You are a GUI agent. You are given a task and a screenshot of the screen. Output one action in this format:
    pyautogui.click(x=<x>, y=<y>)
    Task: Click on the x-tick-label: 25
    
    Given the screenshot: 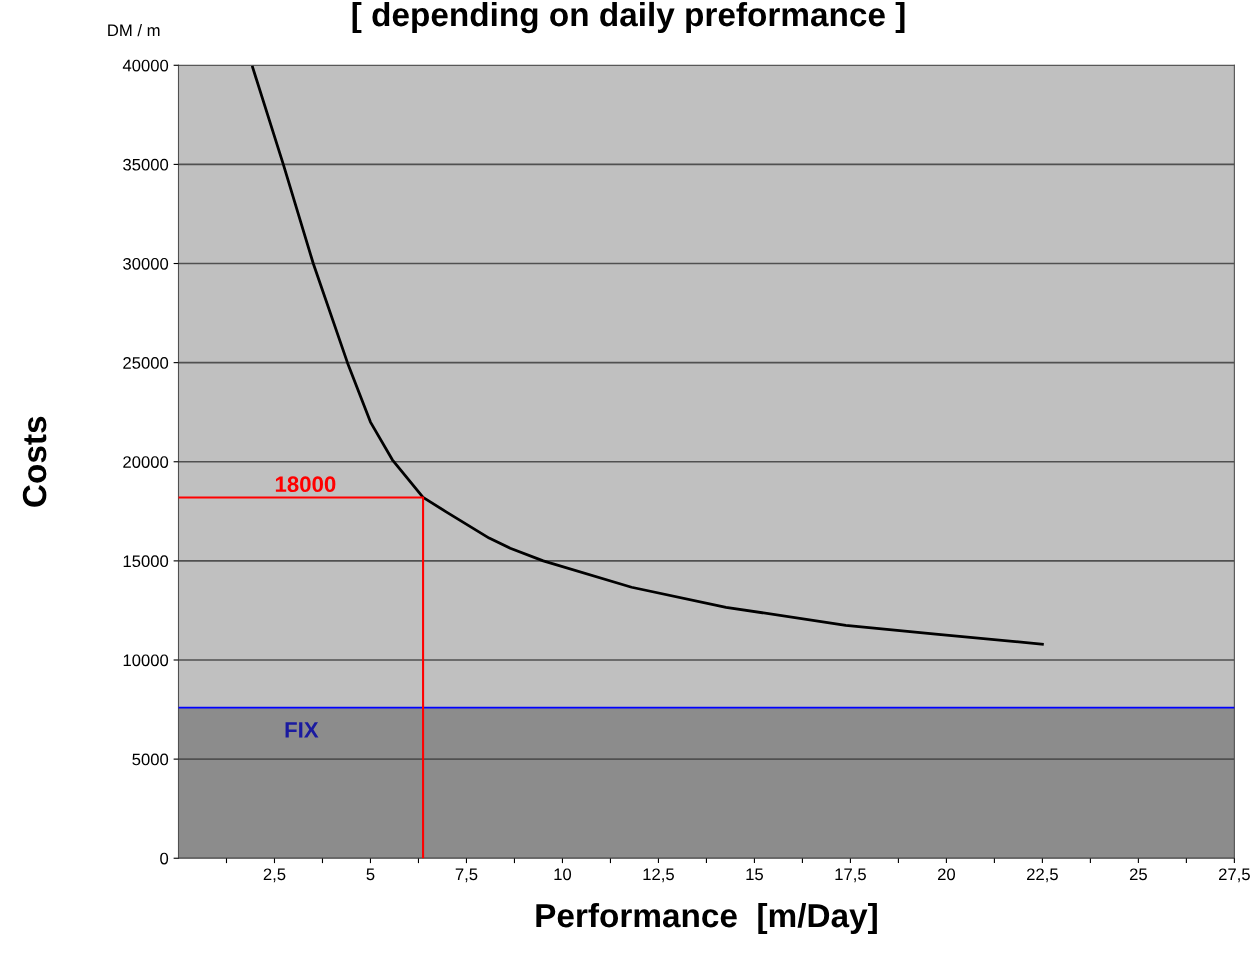 What is the action you would take?
    pyautogui.click(x=1138, y=874)
    